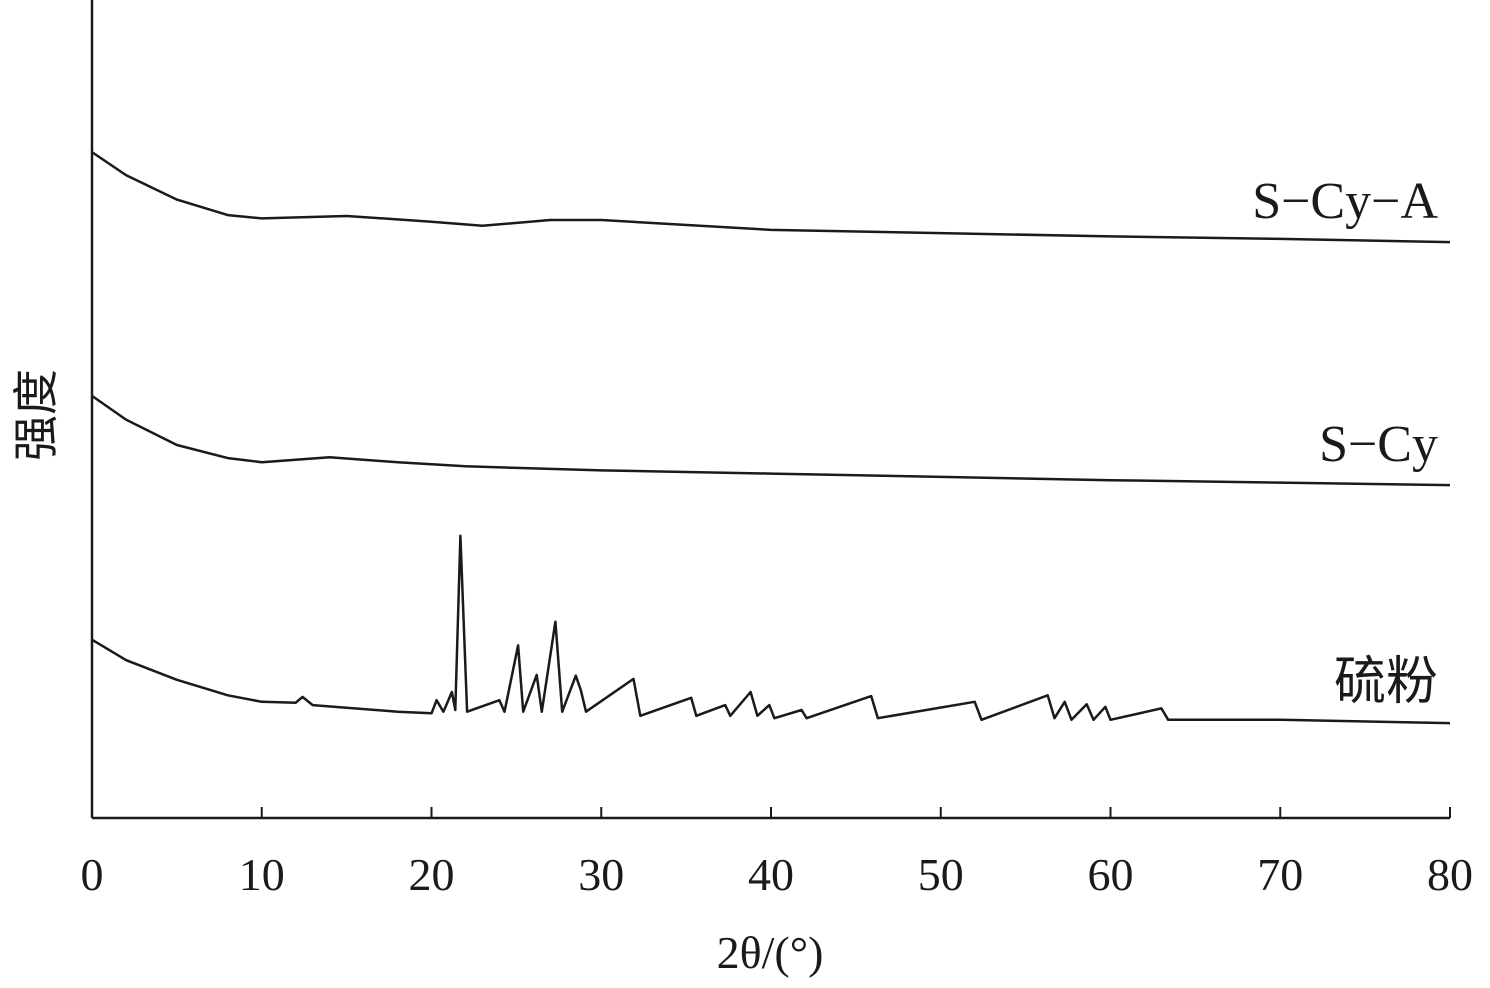  What do you see at coordinates (1450, 874) in the screenshot?
I see `x-tick-label: 80` at bounding box center [1450, 874].